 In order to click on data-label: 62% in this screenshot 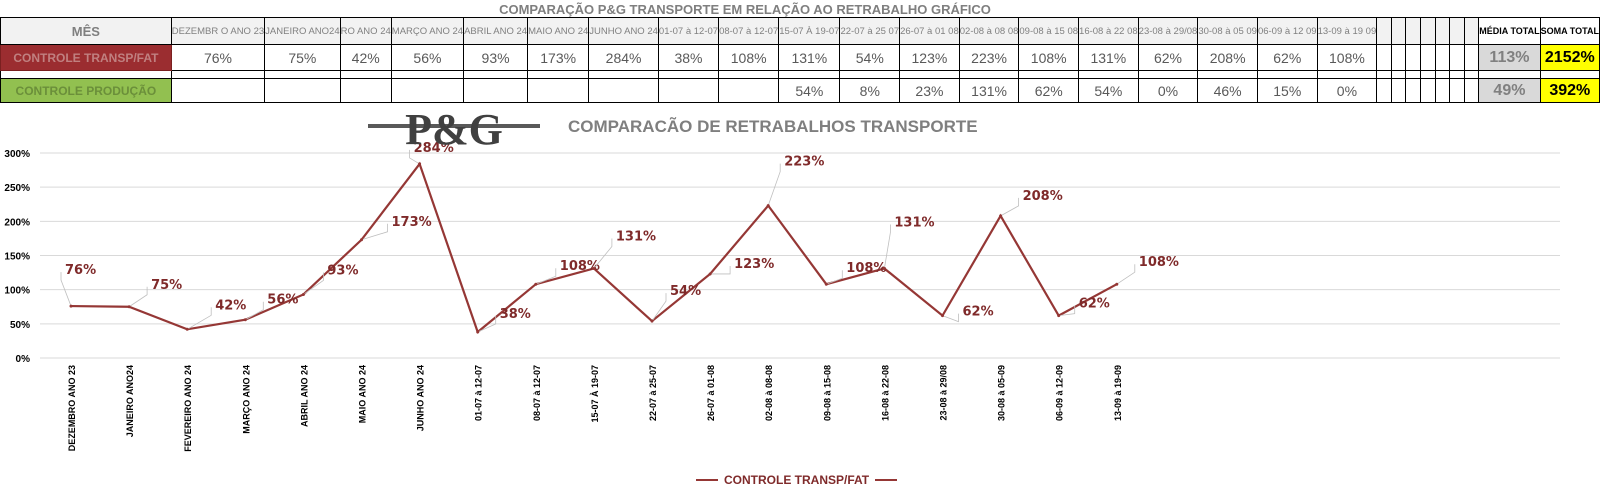, I will do `click(978, 312)`.